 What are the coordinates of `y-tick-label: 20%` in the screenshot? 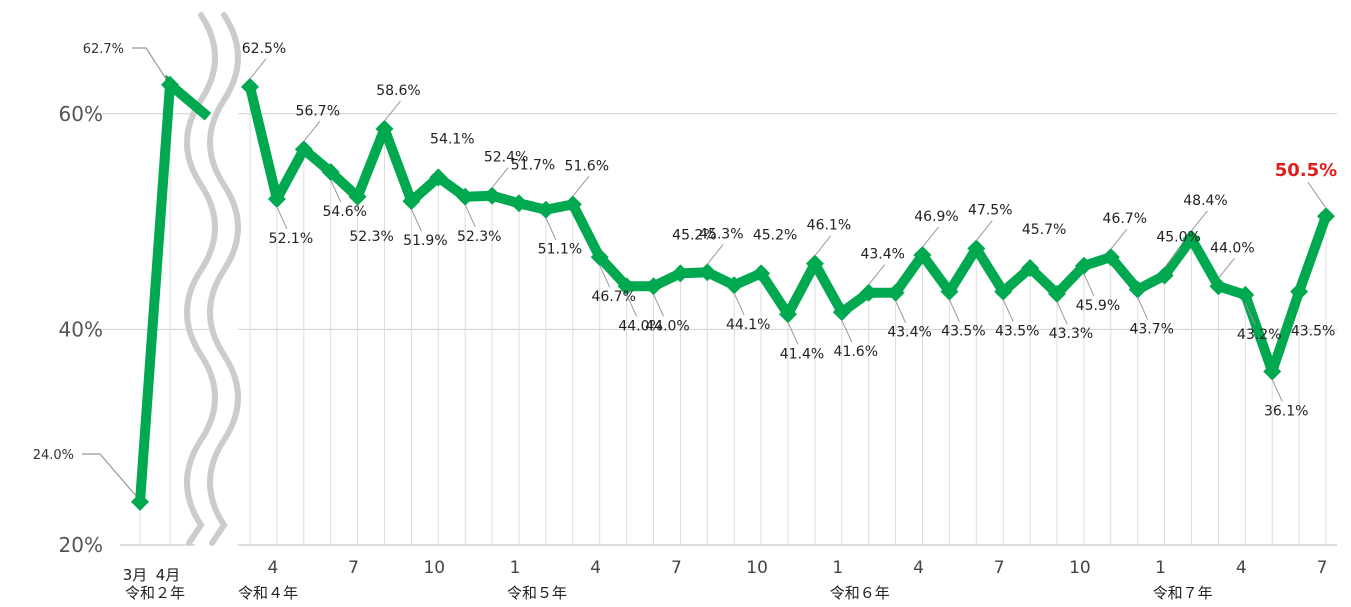 It's located at (81, 545).